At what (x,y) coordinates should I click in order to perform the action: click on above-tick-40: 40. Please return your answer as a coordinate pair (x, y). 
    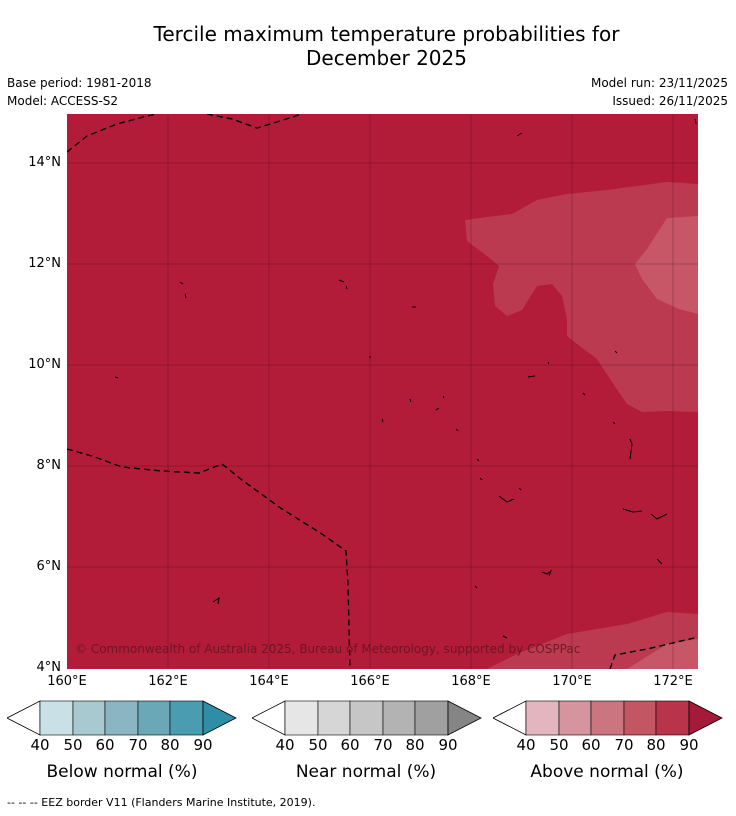
    Looking at the image, I should click on (526, 745).